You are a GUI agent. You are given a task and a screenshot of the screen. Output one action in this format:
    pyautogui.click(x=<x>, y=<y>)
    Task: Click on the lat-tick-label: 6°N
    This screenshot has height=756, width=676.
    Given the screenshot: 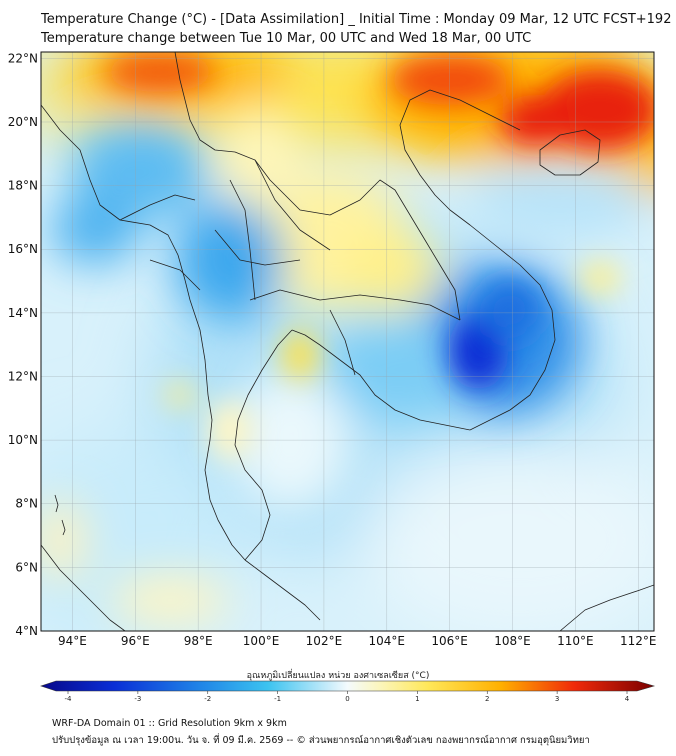 What is the action you would take?
    pyautogui.click(x=26, y=567)
    